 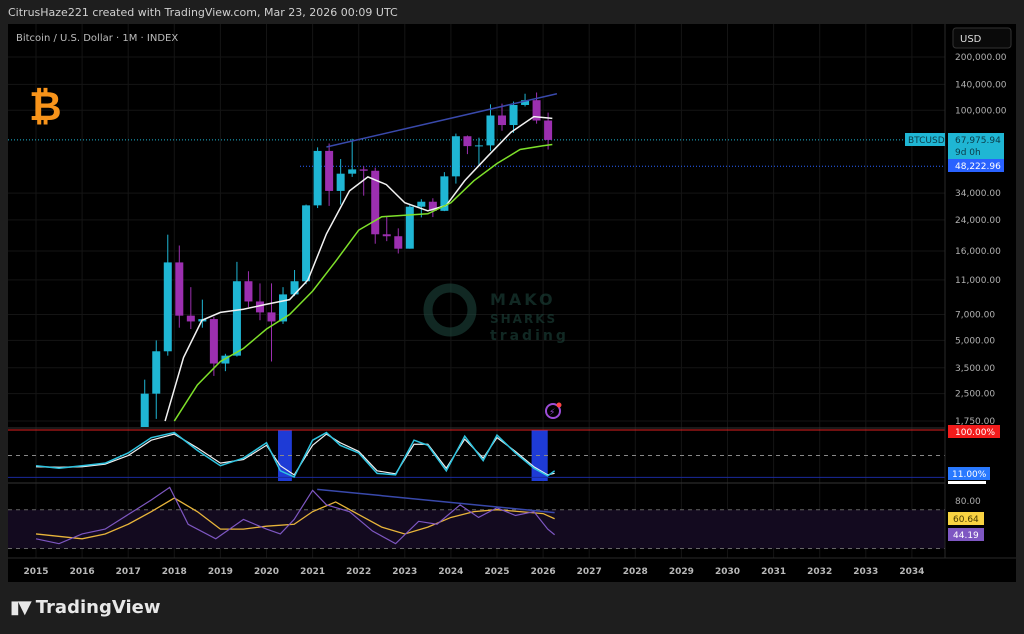 I want to click on shark-logo-icon, so click(x=450, y=310).